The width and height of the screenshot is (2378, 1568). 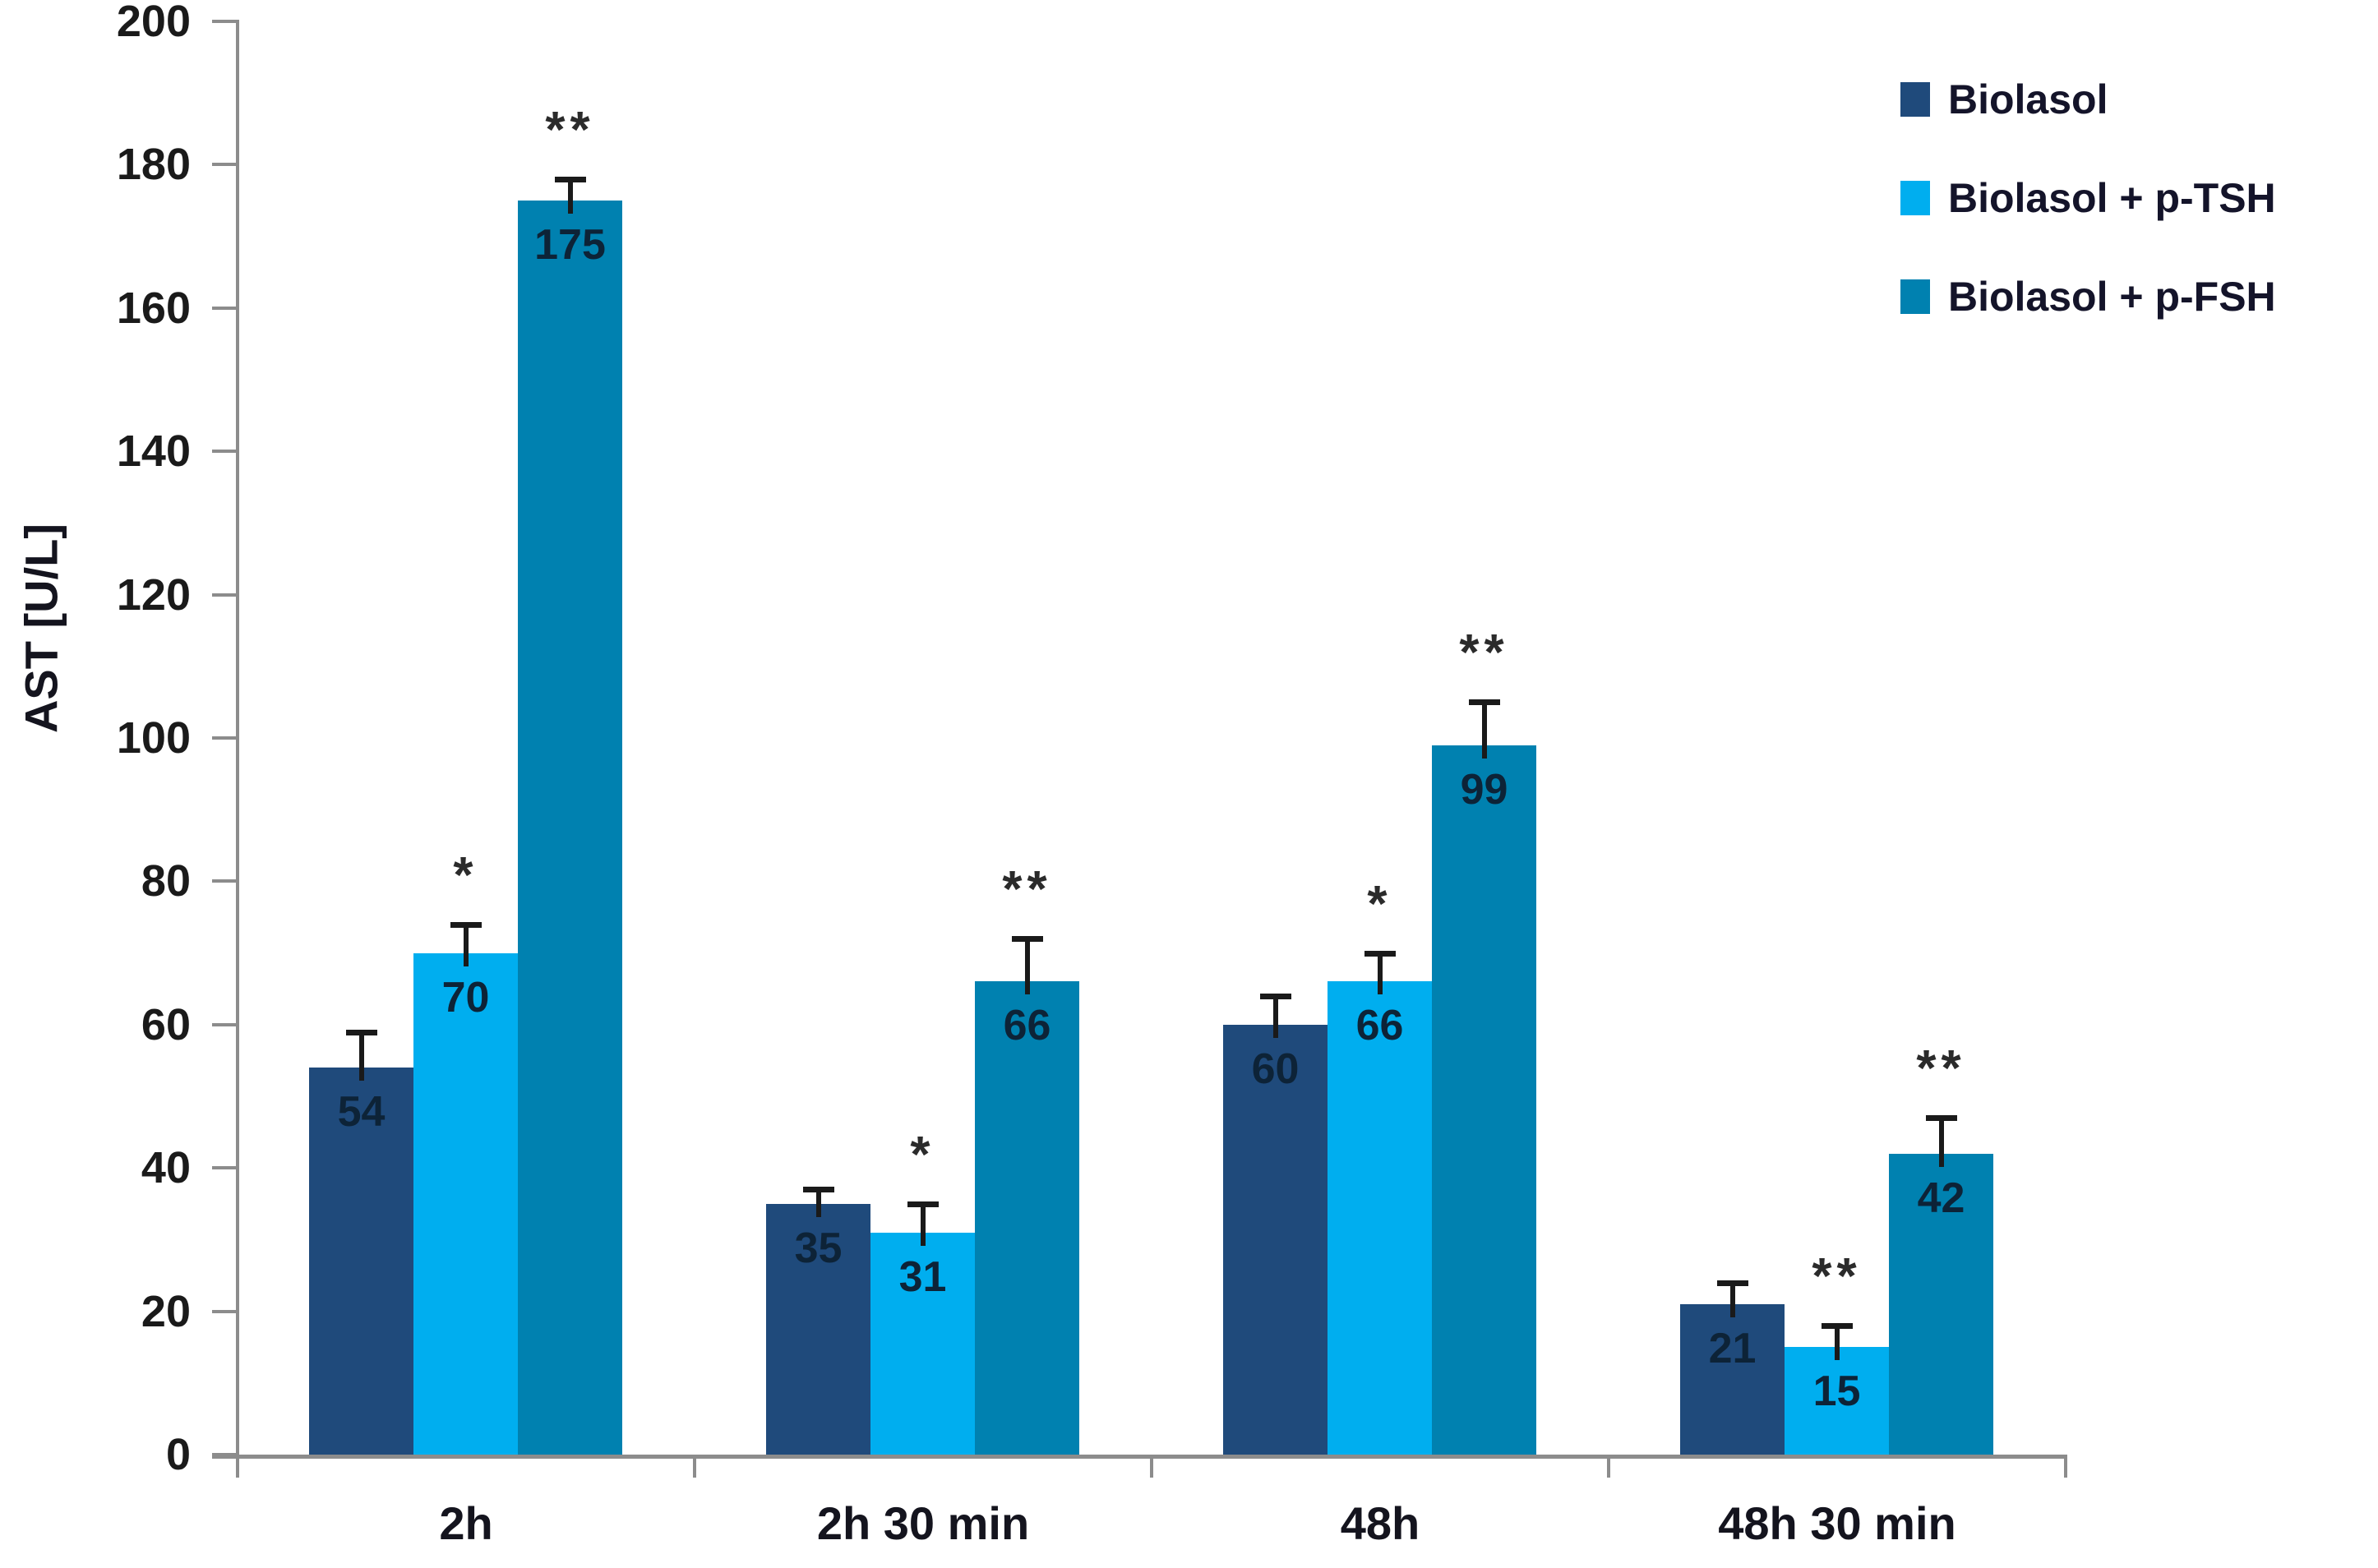 I want to click on bar-value-label: 31, so click(x=922, y=1276).